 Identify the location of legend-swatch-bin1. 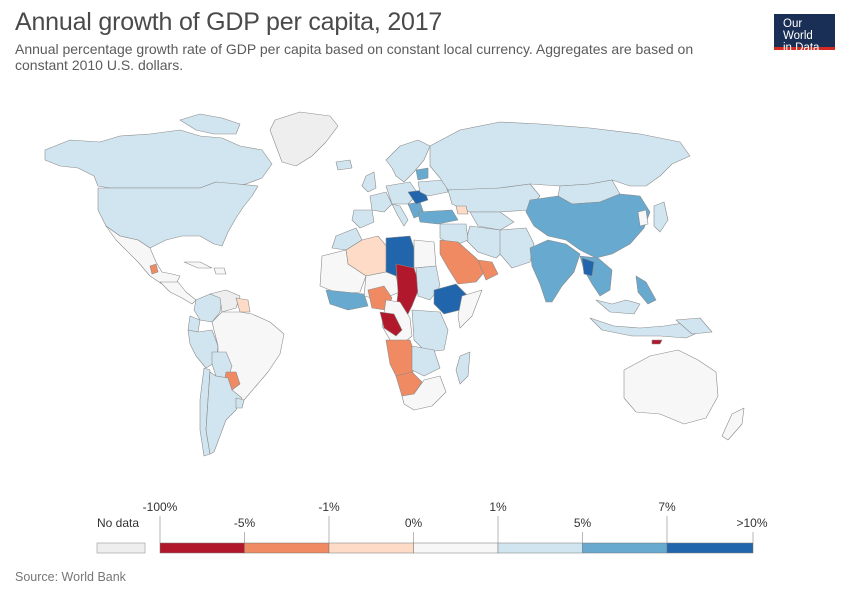
(202, 548).